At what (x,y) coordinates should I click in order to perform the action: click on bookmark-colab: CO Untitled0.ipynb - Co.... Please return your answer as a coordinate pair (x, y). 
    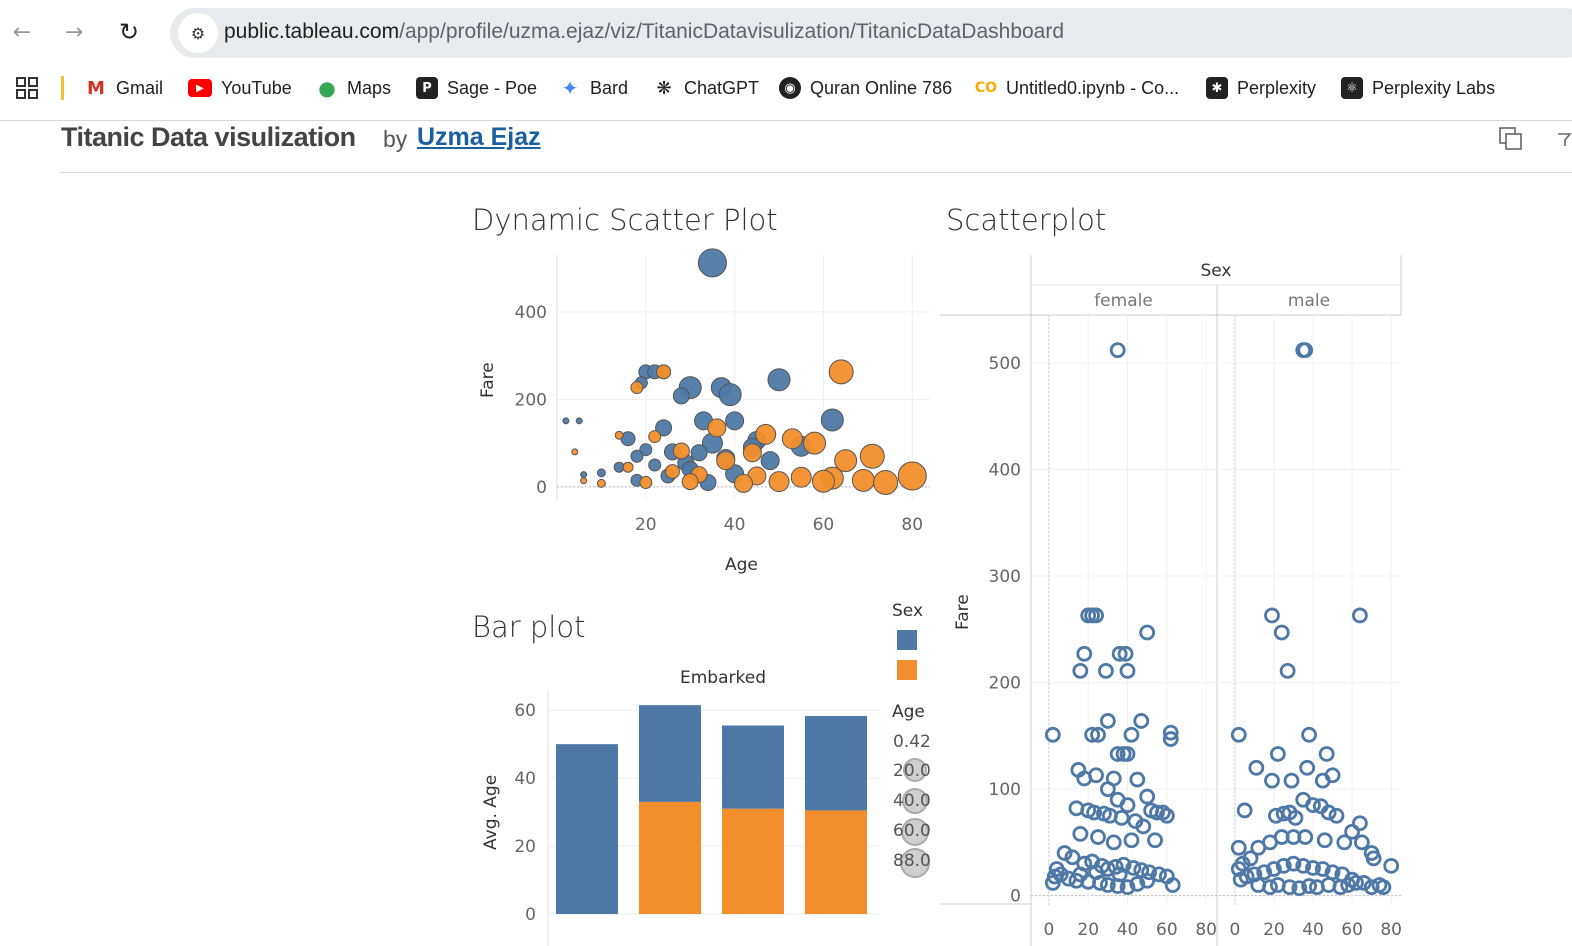
    Looking at the image, I should click on (1077, 88).